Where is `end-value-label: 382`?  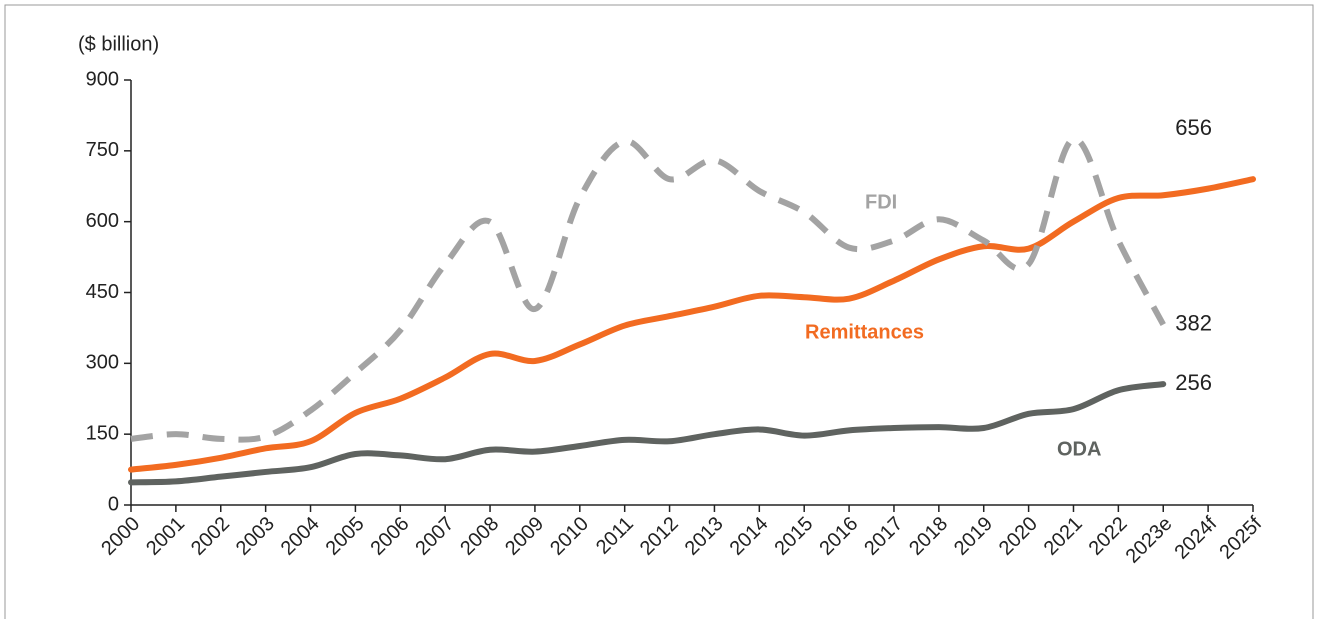
end-value-label: 382 is located at coordinates (1193, 322).